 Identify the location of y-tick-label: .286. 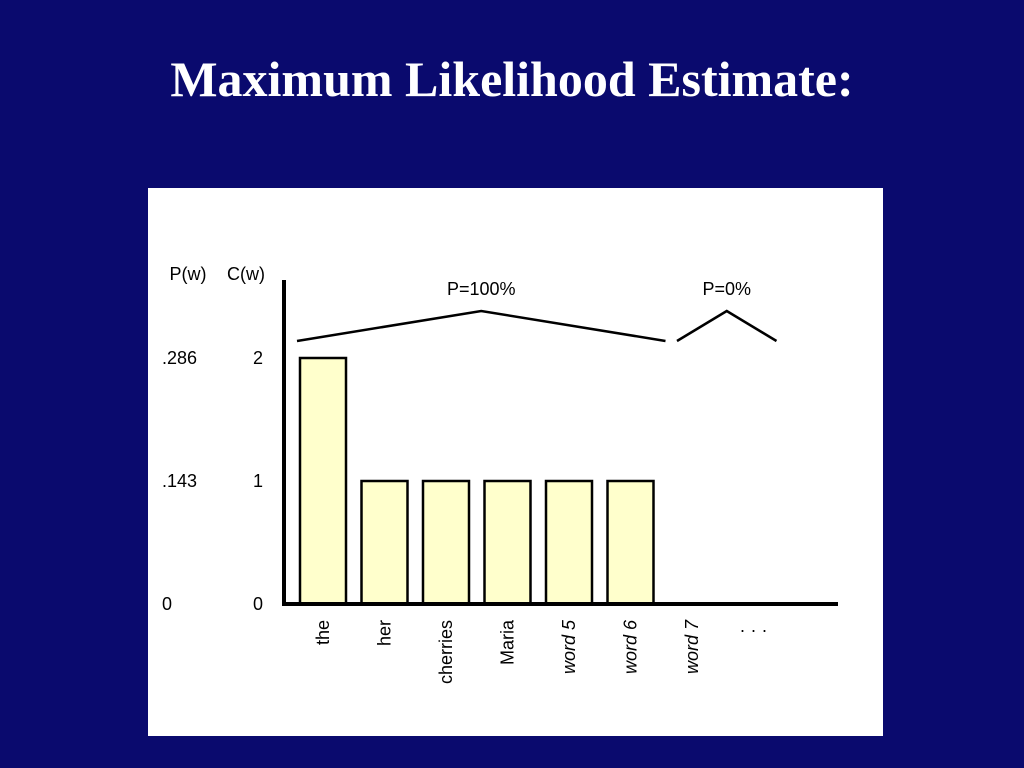
(179, 358).